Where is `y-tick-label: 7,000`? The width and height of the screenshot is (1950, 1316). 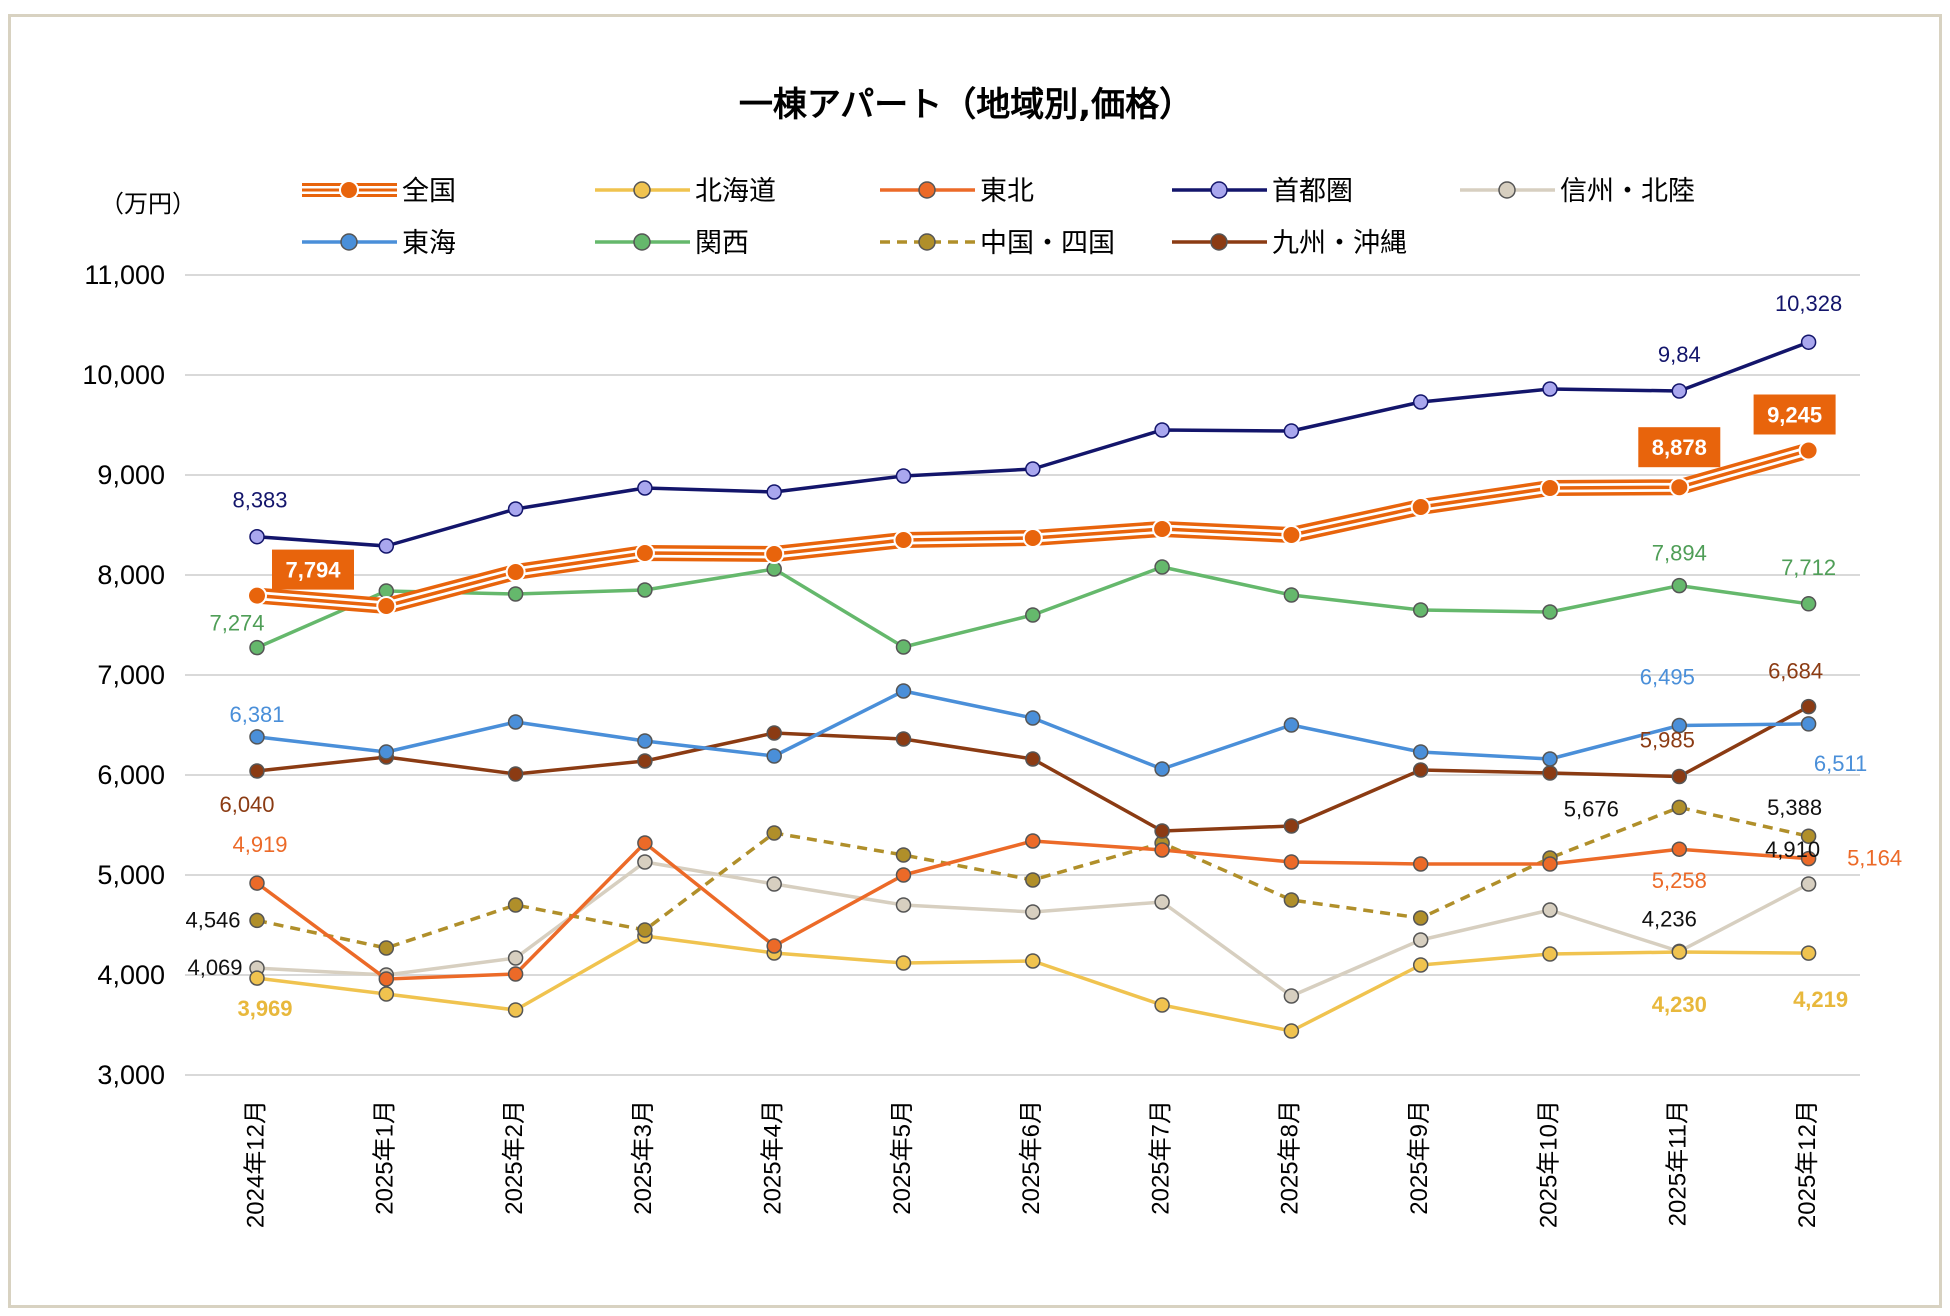 y-tick-label: 7,000 is located at coordinates (131, 675).